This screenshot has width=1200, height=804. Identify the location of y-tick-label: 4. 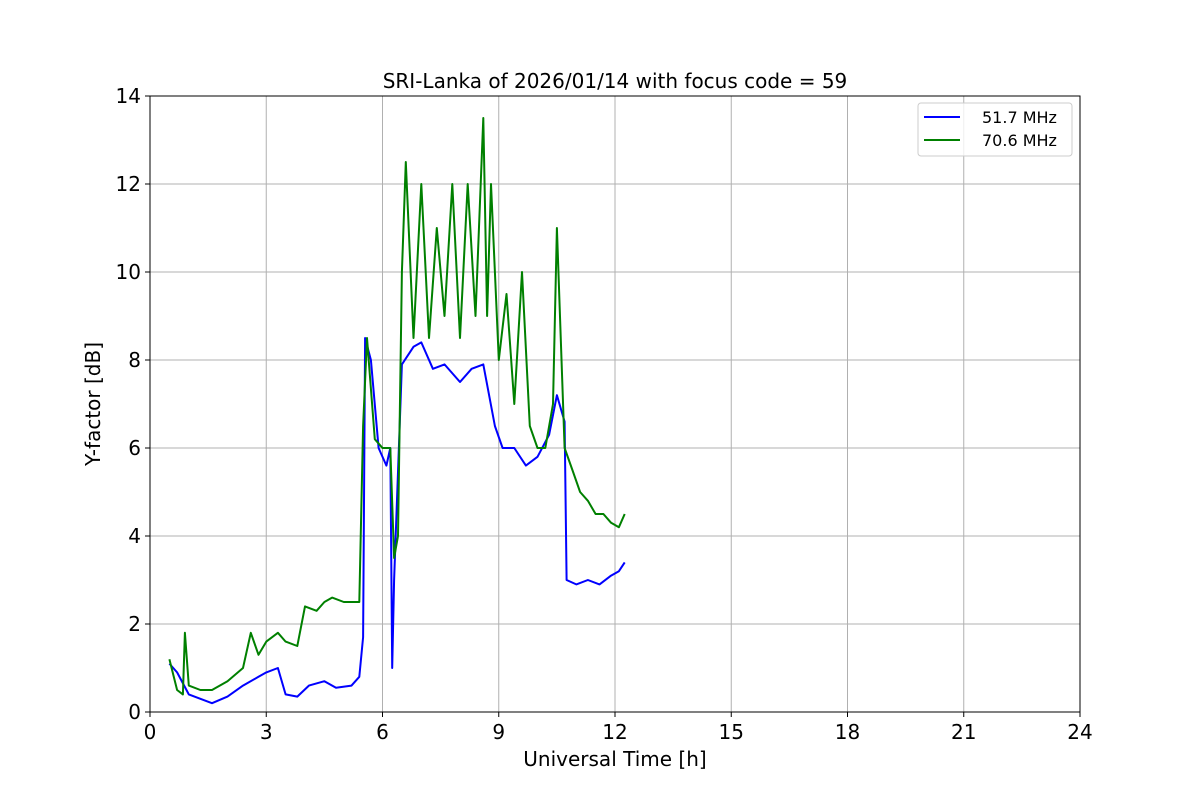
(134, 536).